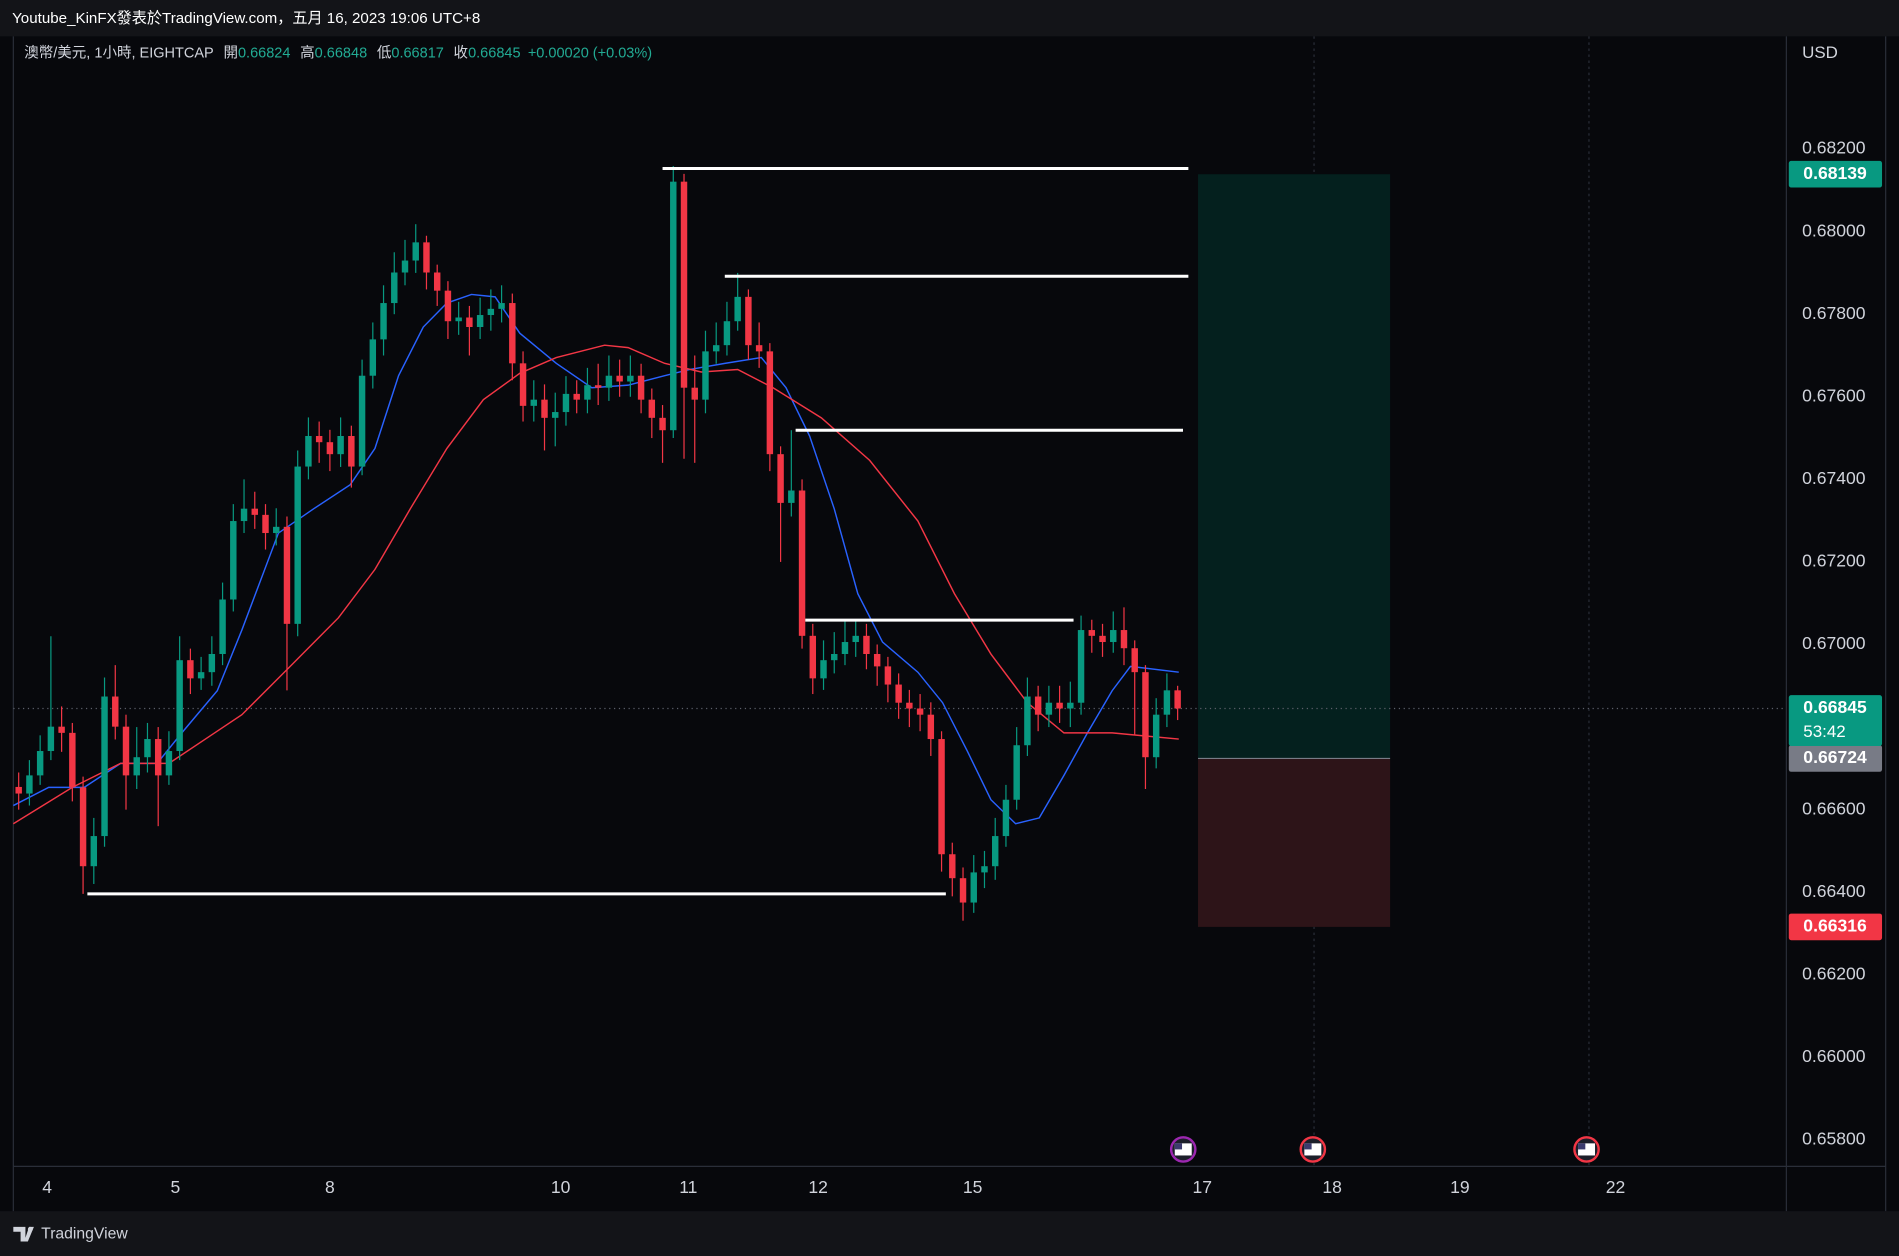 The height and width of the screenshot is (1256, 1899). I want to click on ohlc-value: 0.66848, so click(341, 53).